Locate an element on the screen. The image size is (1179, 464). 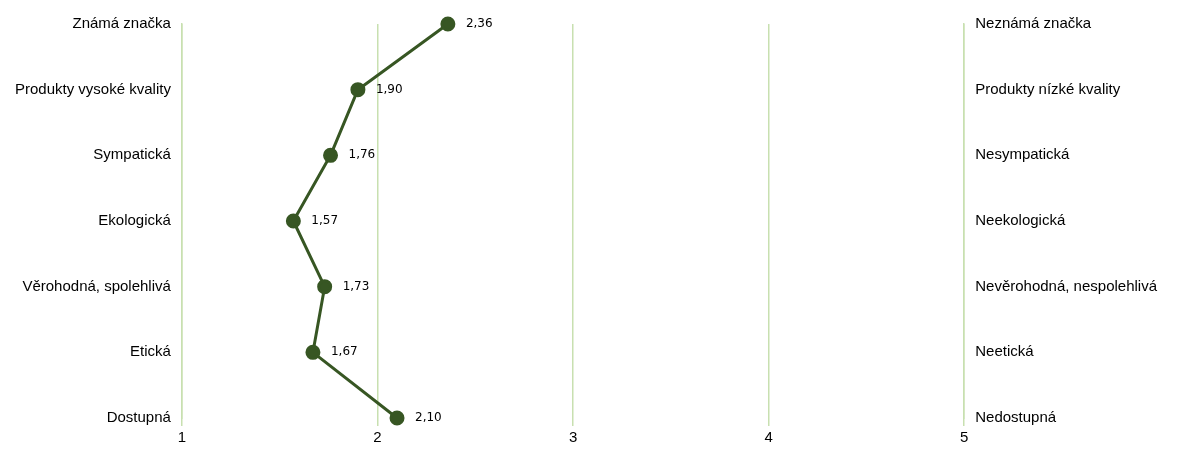
y-tick-label: Sympatická is located at coordinates (132, 154).